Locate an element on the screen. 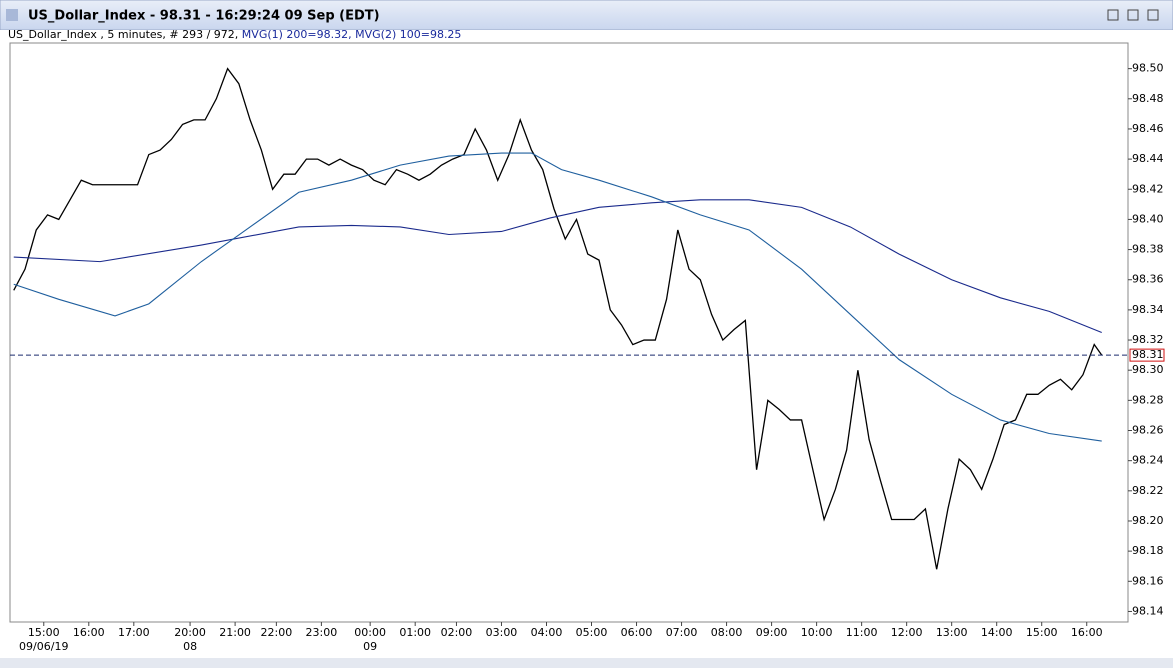 This screenshot has height=668, width=1173. x-tick-label: 10:00 is located at coordinates (817, 632).